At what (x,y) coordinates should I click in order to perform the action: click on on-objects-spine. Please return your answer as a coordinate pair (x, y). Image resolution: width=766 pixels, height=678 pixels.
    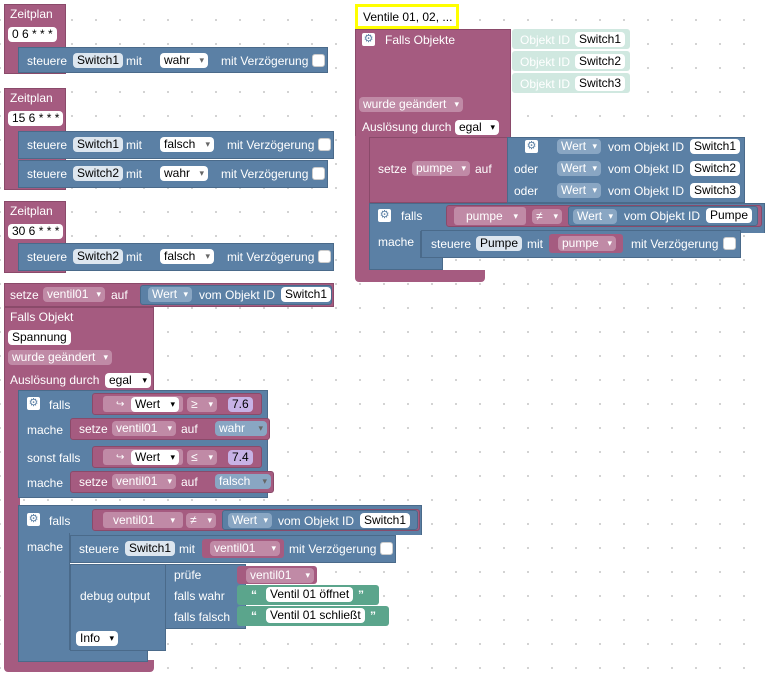
    Looking at the image, I should click on (363, 206).